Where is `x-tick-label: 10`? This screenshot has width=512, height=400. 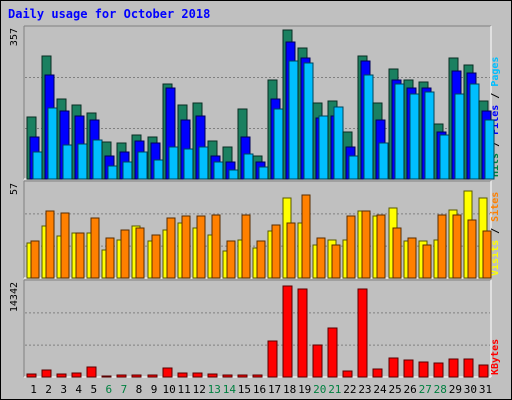
x-tick-label: 10 is located at coordinates (168, 389).